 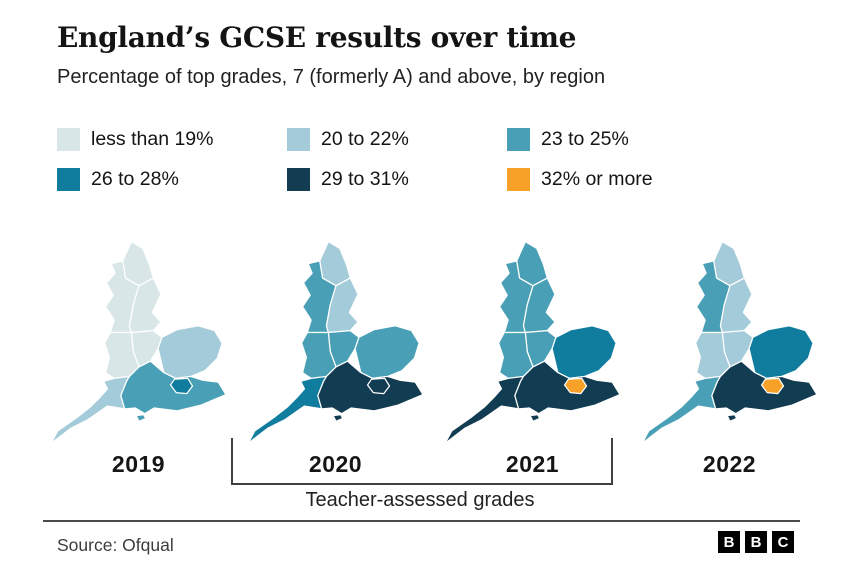 I want to click on legend-item-1: 20 to 22%, so click(x=397, y=139).